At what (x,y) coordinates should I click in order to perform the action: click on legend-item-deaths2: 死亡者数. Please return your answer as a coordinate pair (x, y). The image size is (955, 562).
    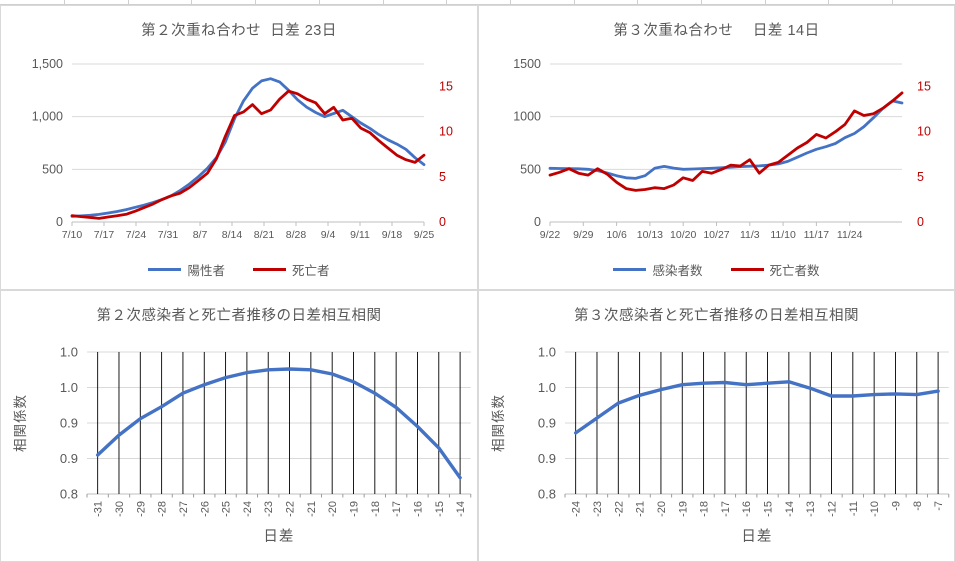
    Looking at the image, I should click on (775, 269).